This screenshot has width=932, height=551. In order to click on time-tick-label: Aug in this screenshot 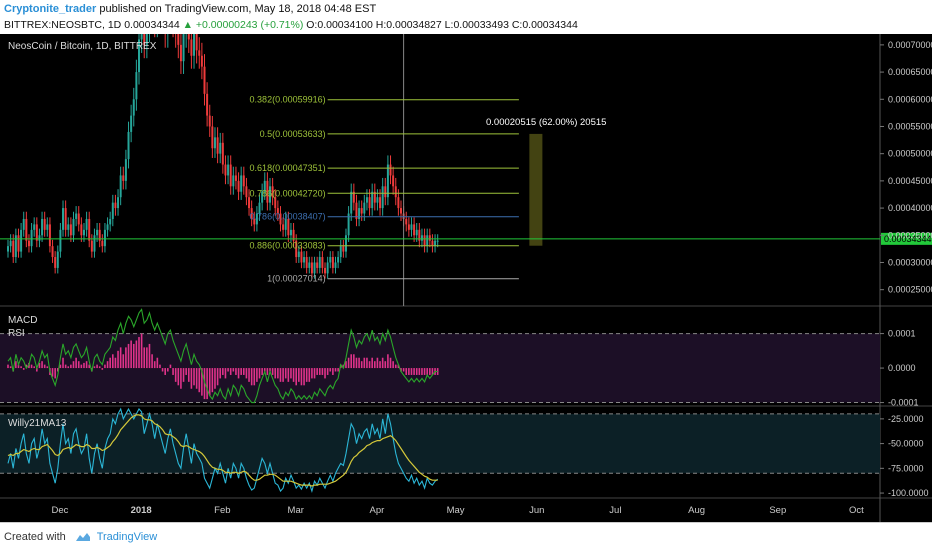, I will do `click(696, 510)`.